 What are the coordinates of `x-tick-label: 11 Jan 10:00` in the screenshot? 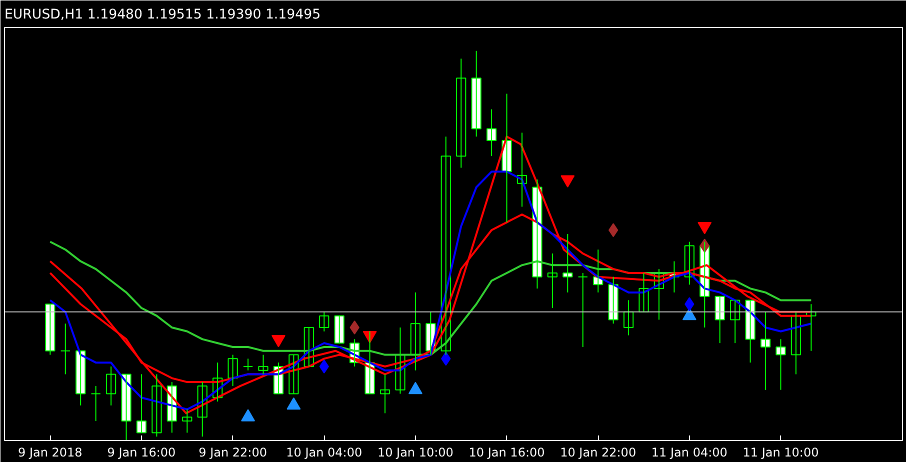 It's located at (780, 453).